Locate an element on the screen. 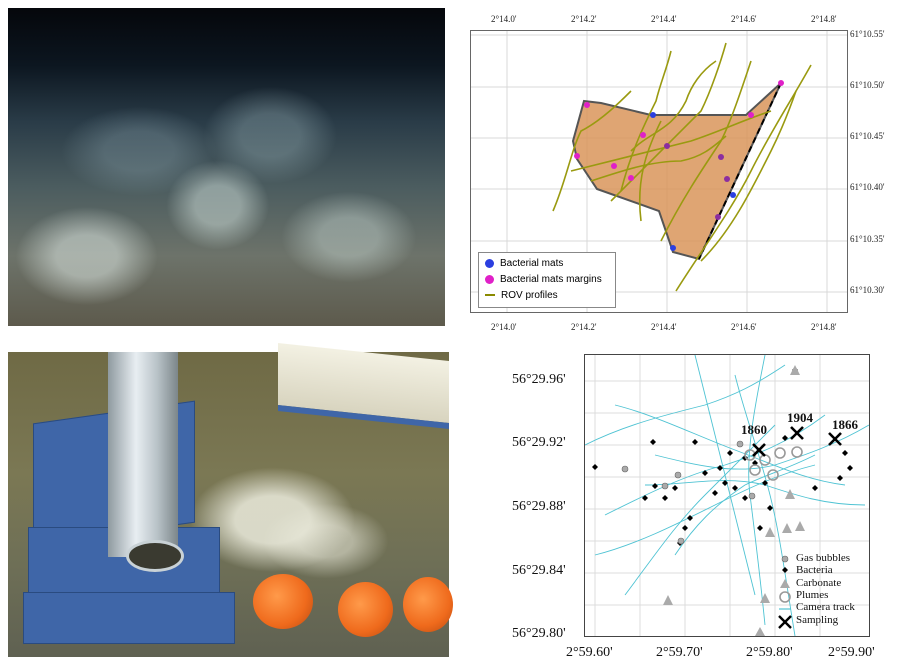 This screenshot has height=664, width=897. gas-bubble-icon is located at coordinates (785, 559).